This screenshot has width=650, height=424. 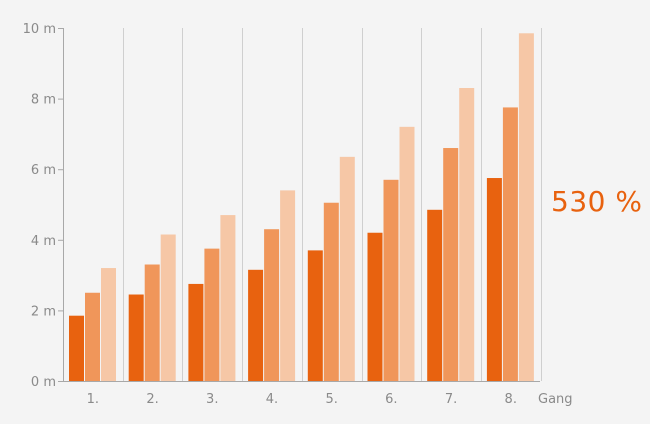 I want to click on x-axis-label: Gang, so click(x=555, y=399).